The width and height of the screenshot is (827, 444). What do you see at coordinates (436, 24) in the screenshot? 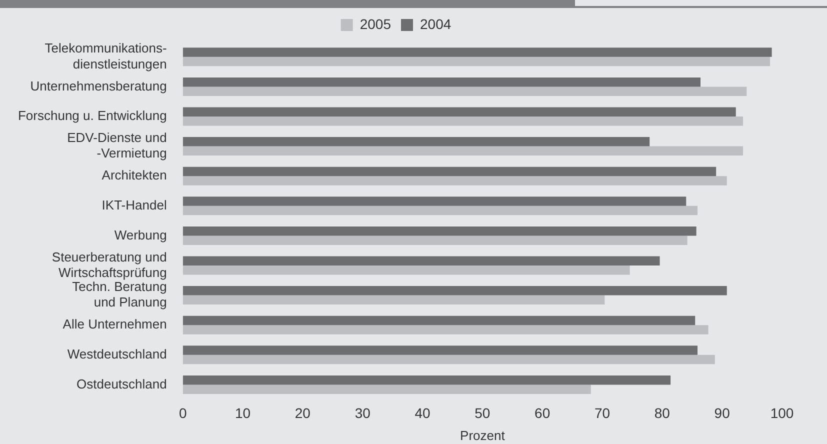
I see `legend-label: 2004` at bounding box center [436, 24].